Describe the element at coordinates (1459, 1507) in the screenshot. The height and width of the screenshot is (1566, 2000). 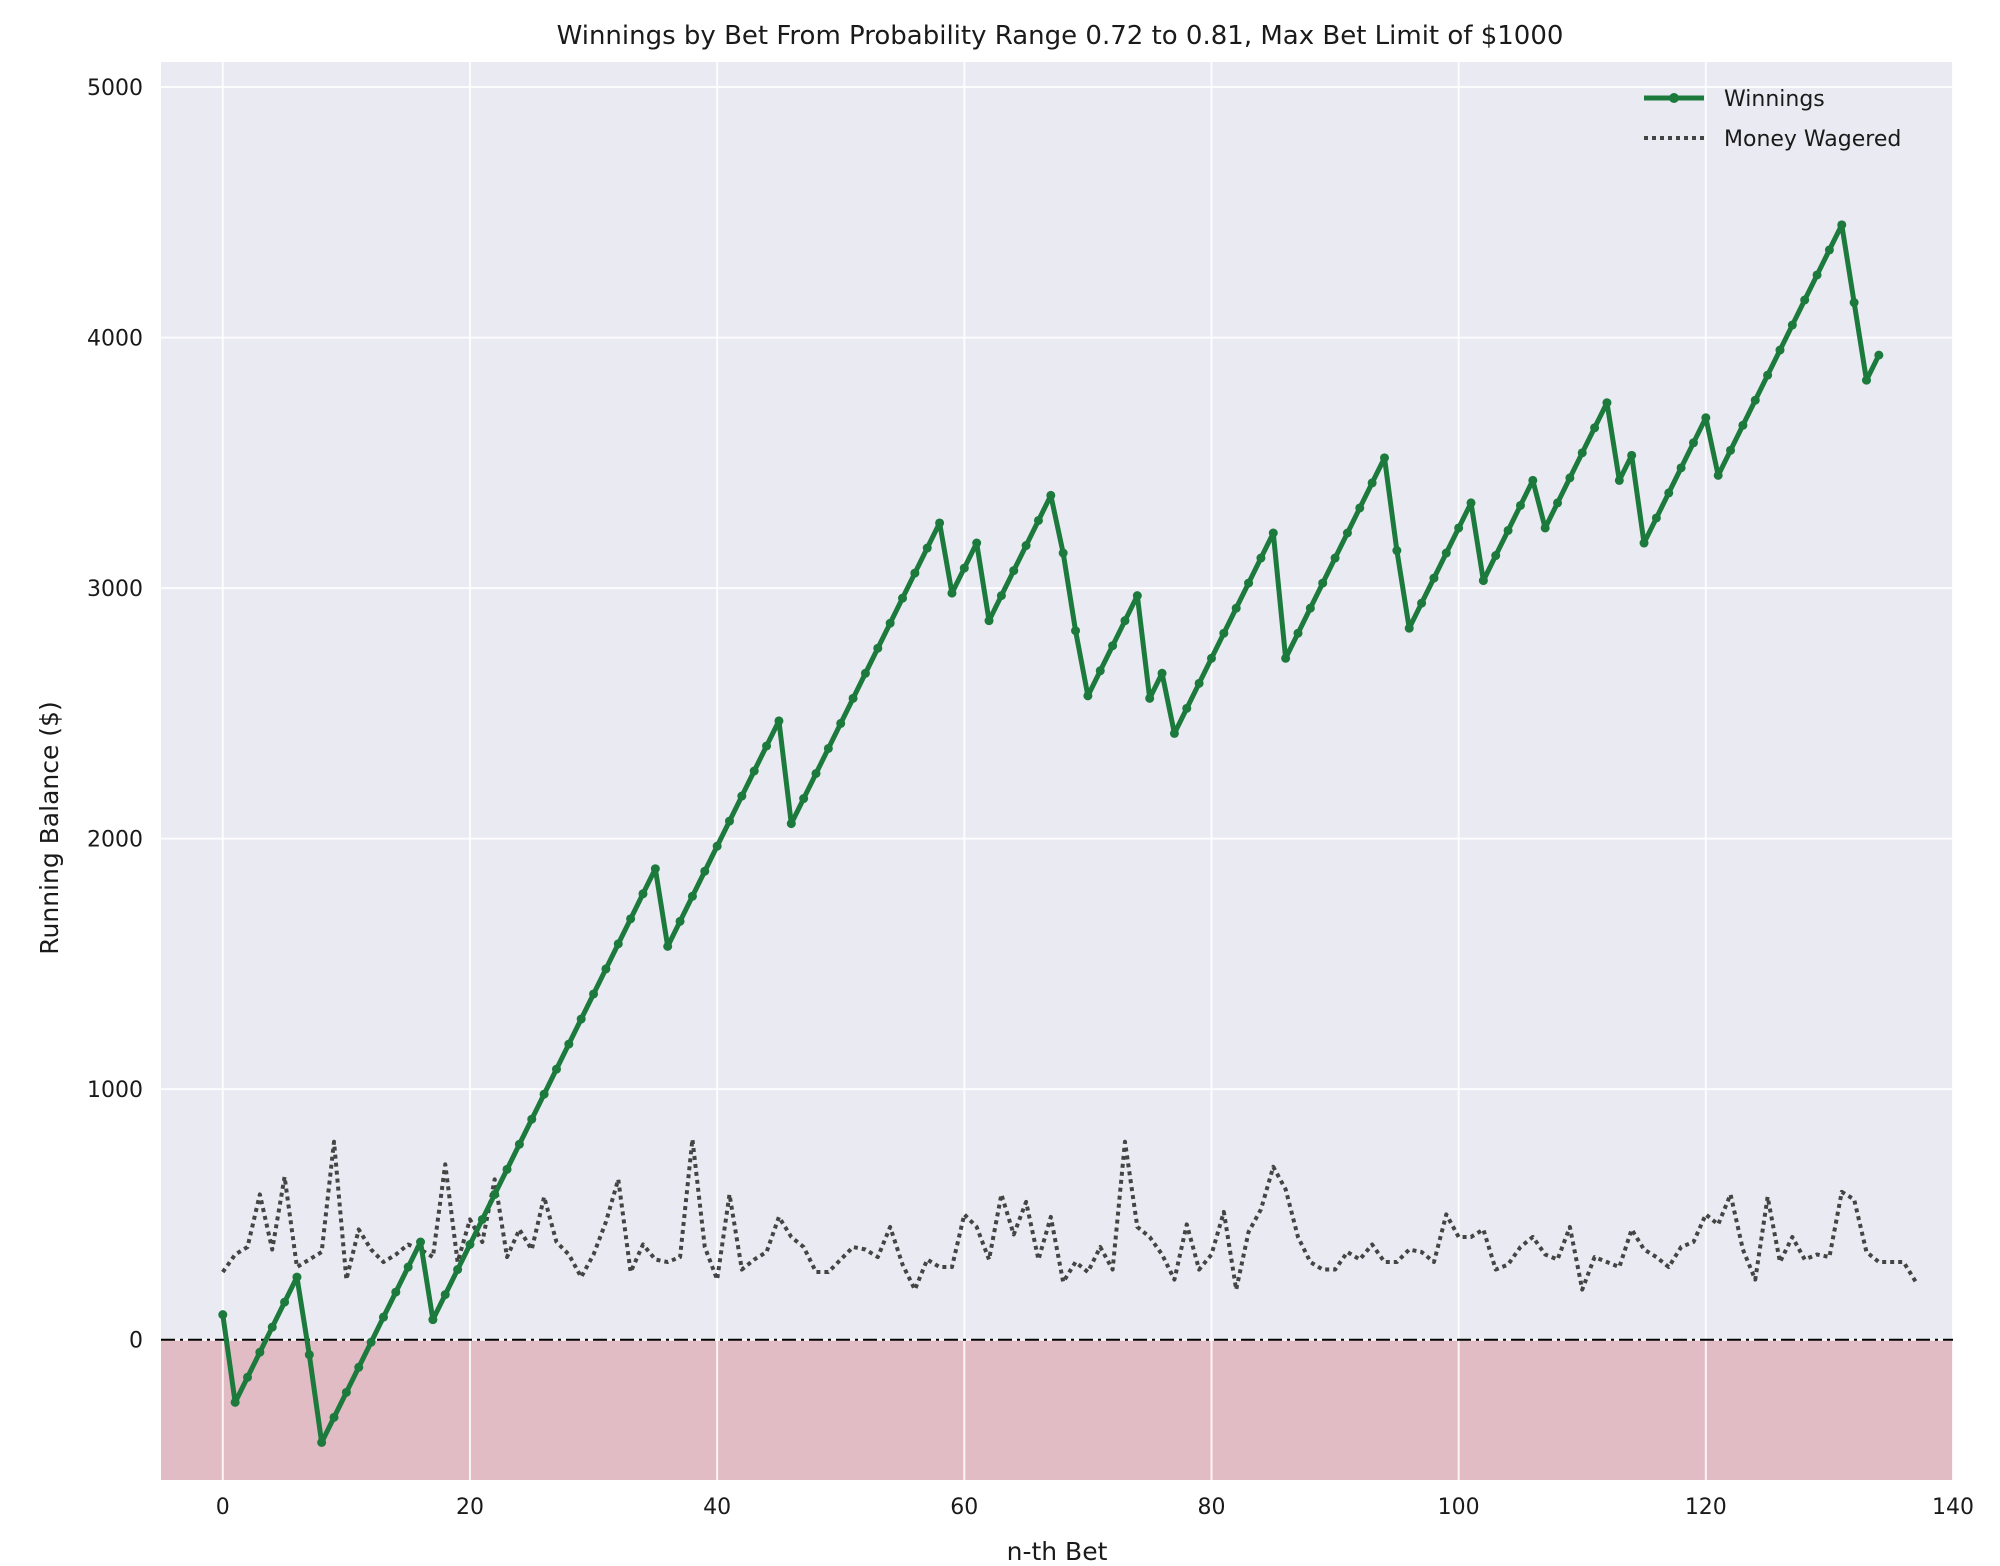
I see `x-tick-label: 100` at that location.